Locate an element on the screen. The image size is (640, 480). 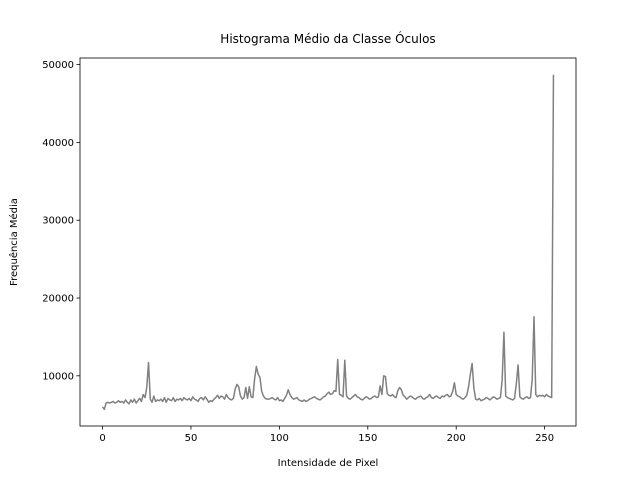
y-tick-label: 20000 is located at coordinates (58, 299).